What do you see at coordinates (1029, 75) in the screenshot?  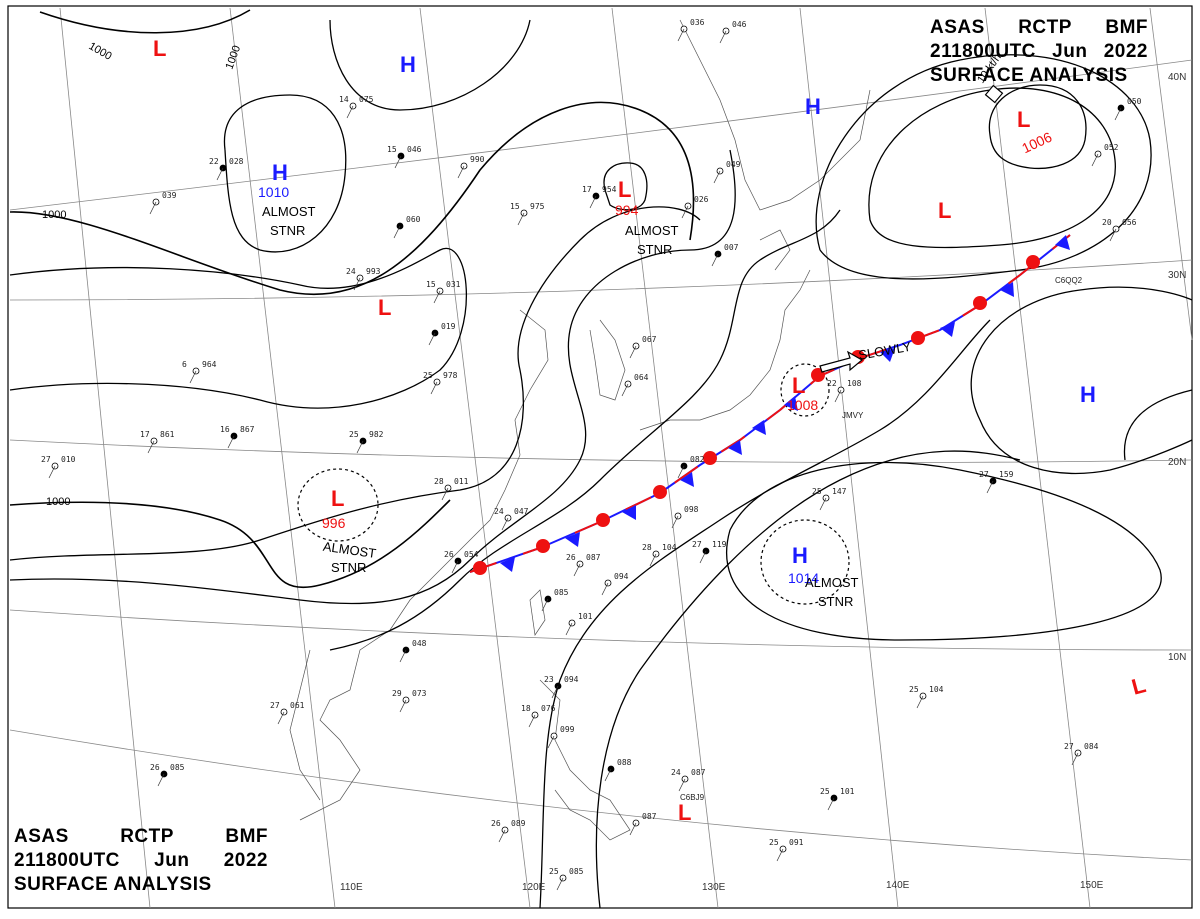 I see `header-line-3: SURFACE ANALYSIS` at bounding box center [1029, 75].